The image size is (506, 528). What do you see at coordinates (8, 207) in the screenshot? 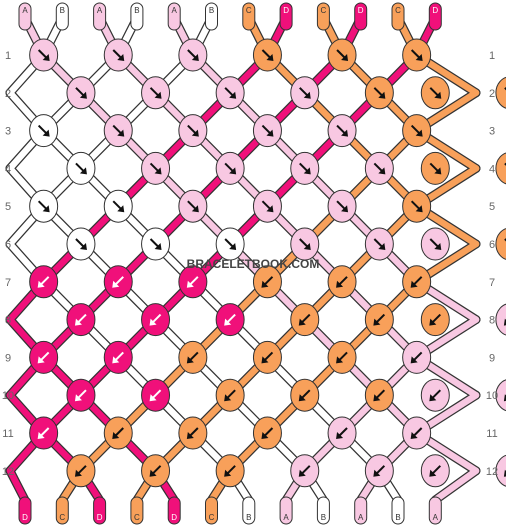
I see `row-number-left: 5` at bounding box center [8, 207].